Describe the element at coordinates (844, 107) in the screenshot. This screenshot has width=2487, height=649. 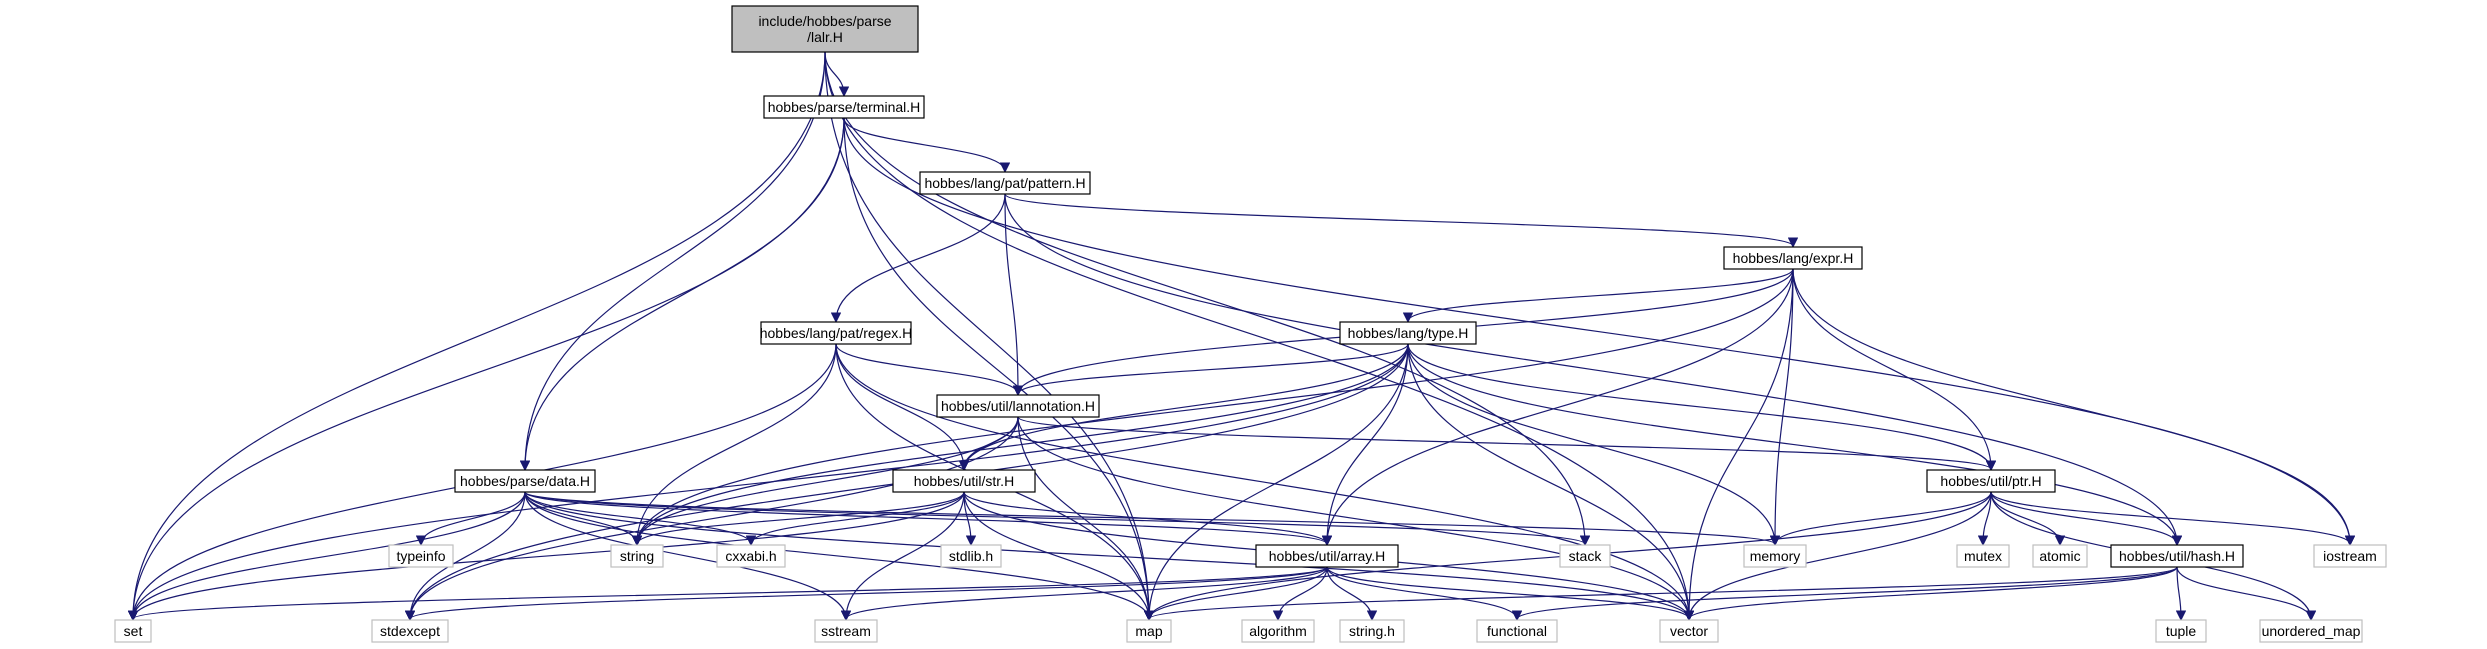
I see `node-terminal: hobbes/parse/terminal.H` at that location.